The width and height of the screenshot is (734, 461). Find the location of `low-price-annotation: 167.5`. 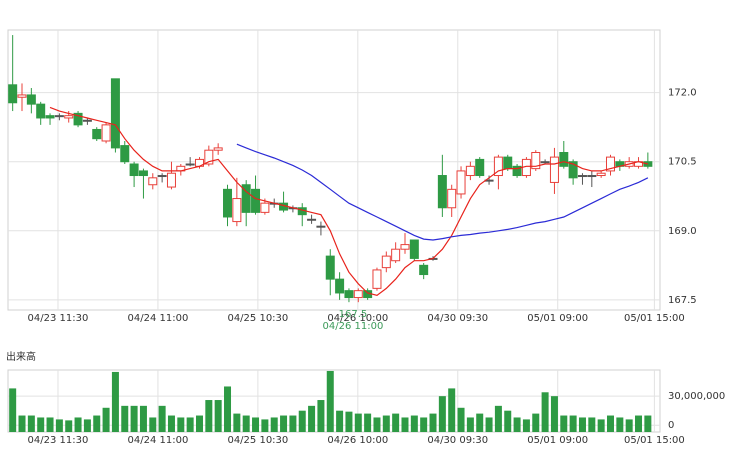

low-price-annotation: 167.5 is located at coordinates (353, 314).